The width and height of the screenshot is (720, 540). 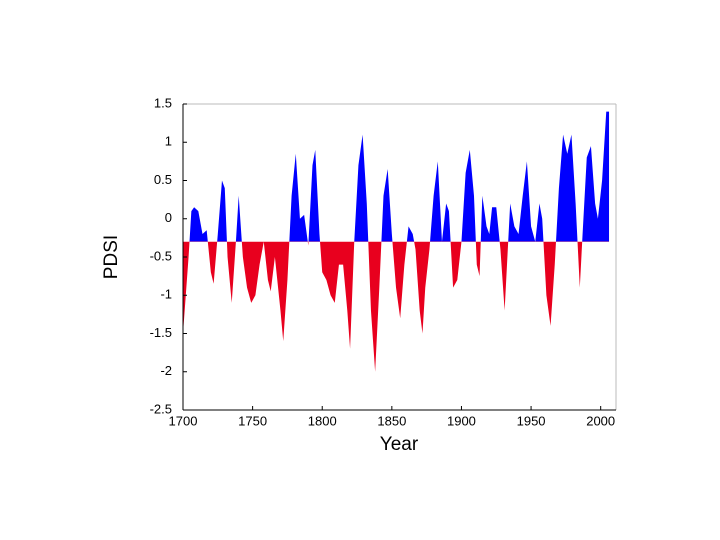 I want to click on x-tick-label: 1750, so click(x=252, y=420).